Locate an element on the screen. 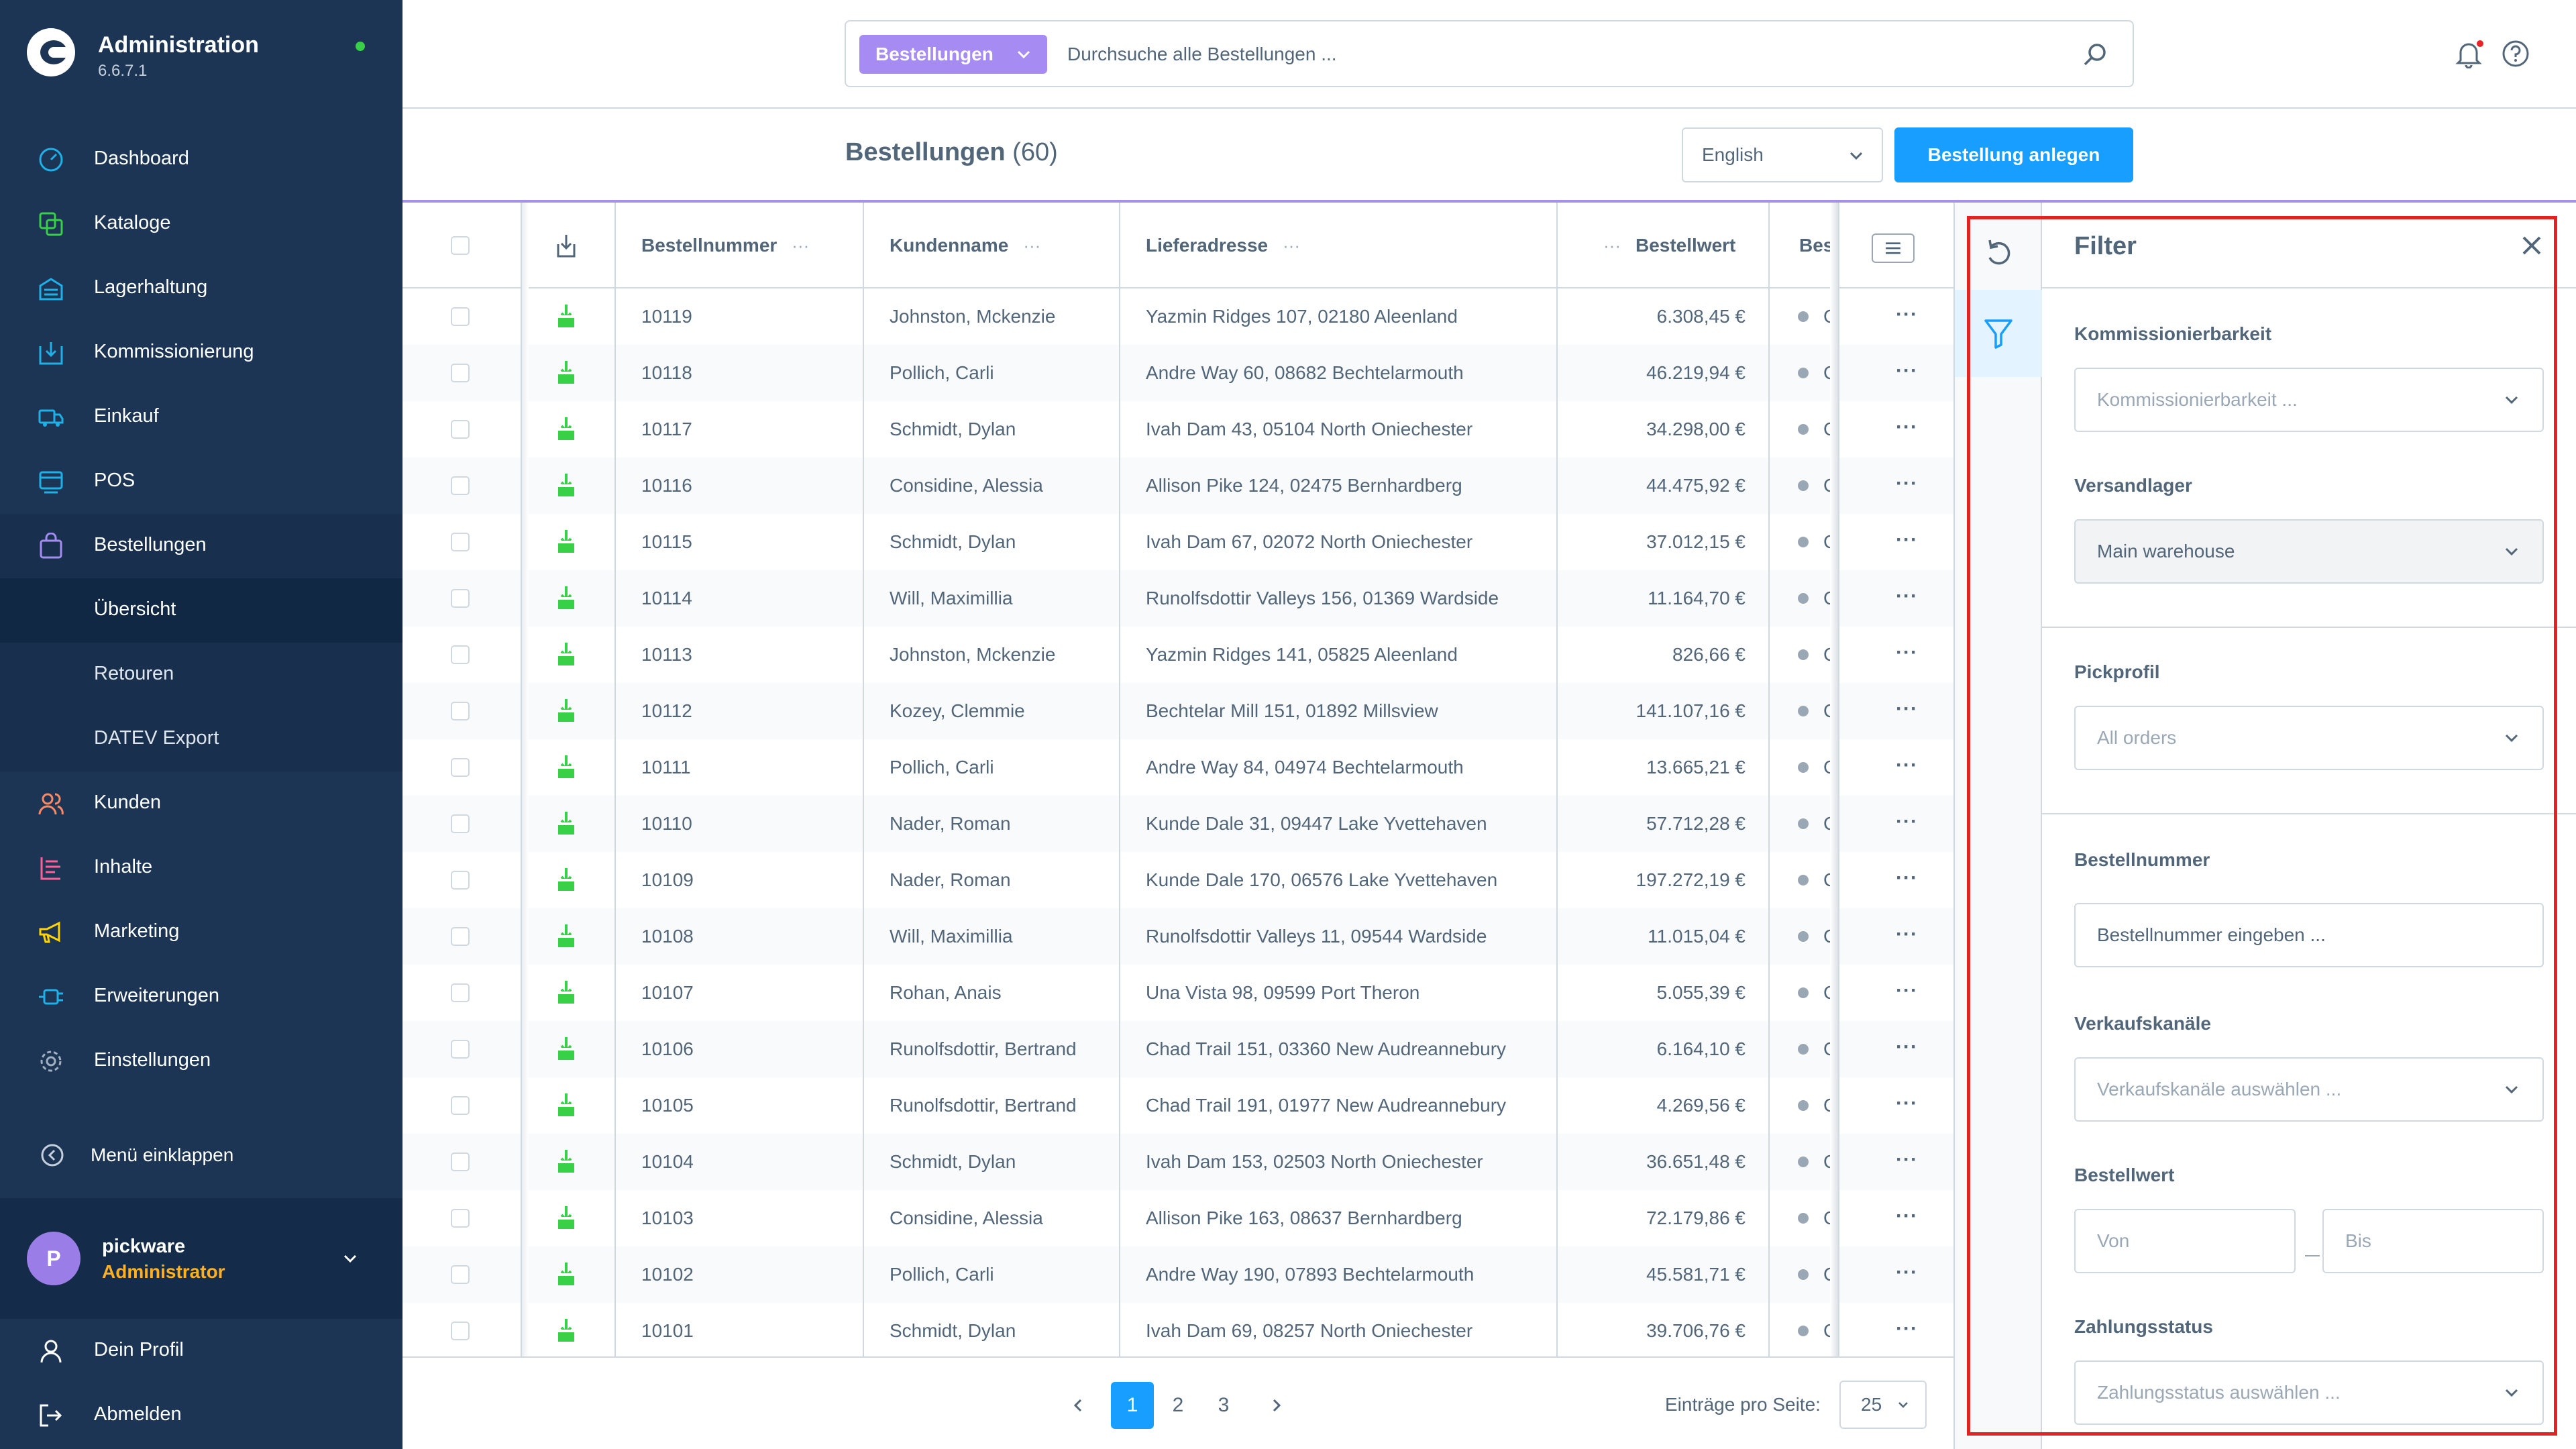 This screenshot has height=1449, width=2576. sidebar-item-einstellungen: Einstellungen is located at coordinates (201, 1061).